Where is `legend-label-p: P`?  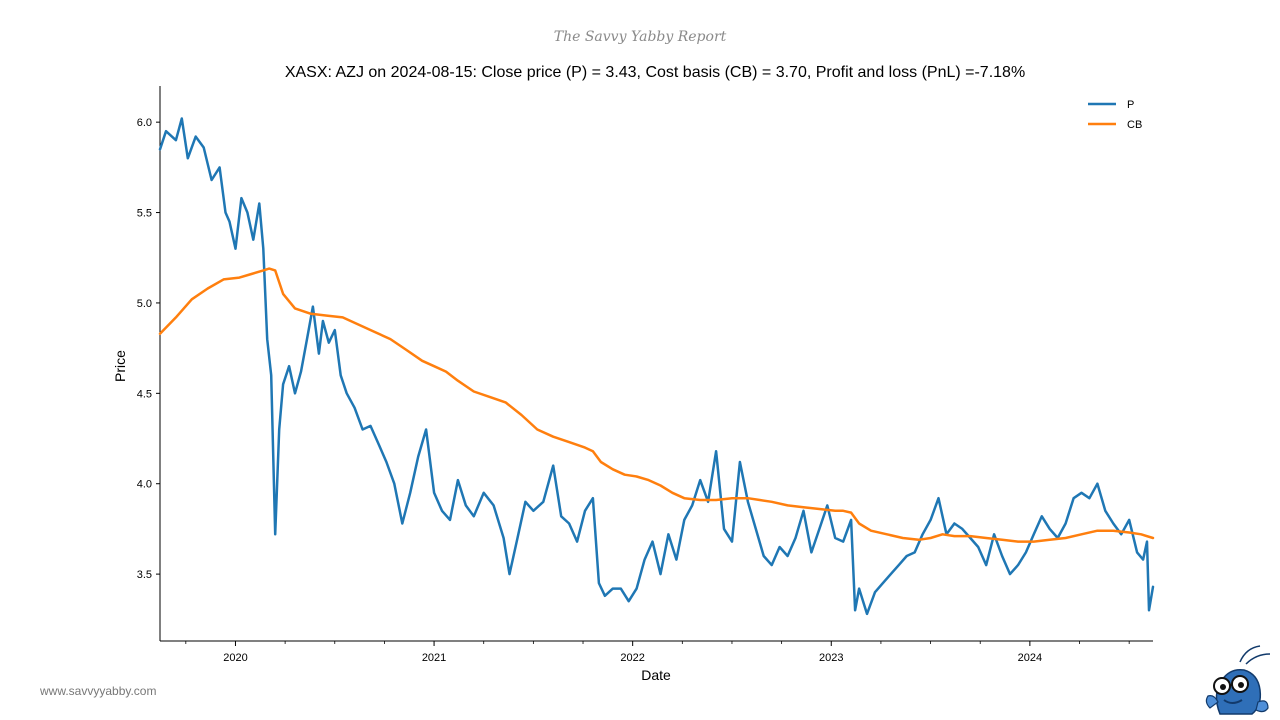 legend-label-p: P is located at coordinates (1130, 105).